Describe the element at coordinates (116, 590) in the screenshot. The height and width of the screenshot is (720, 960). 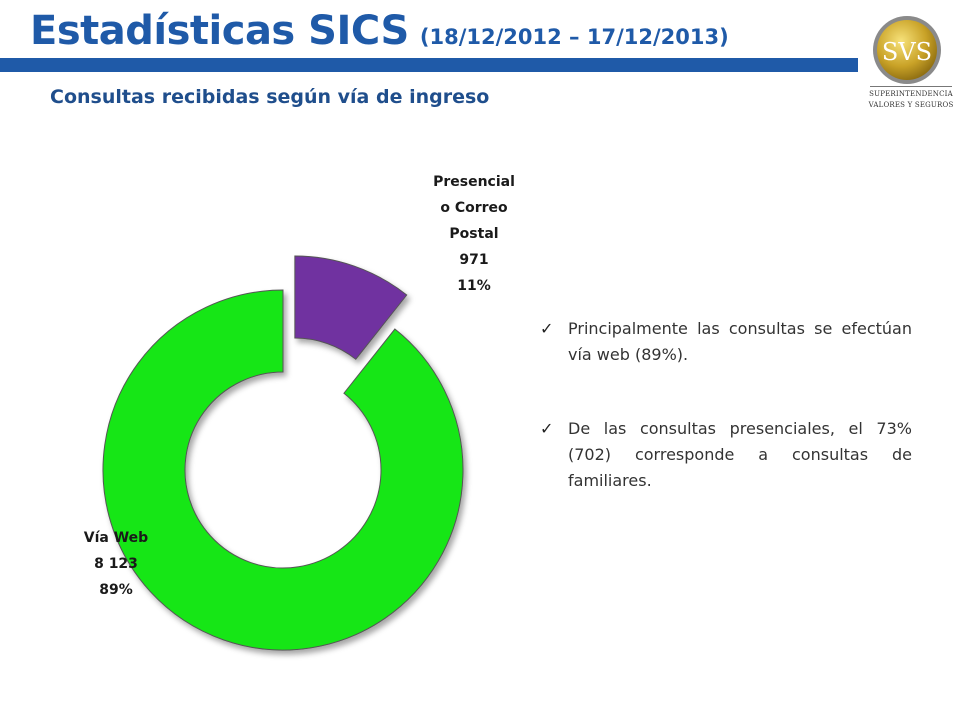
I see `slice-label-line: 89%` at that location.